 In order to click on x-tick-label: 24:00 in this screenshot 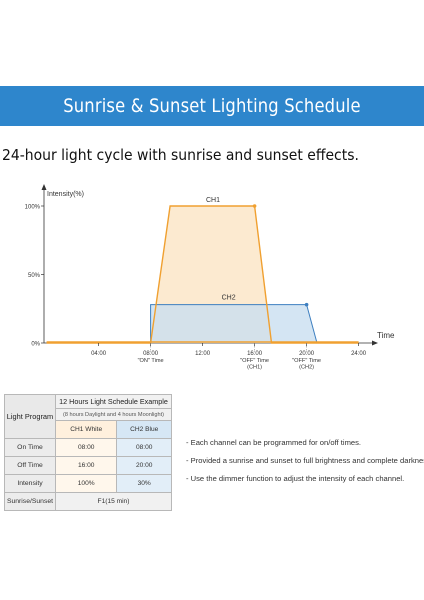, I will do `click(359, 354)`.